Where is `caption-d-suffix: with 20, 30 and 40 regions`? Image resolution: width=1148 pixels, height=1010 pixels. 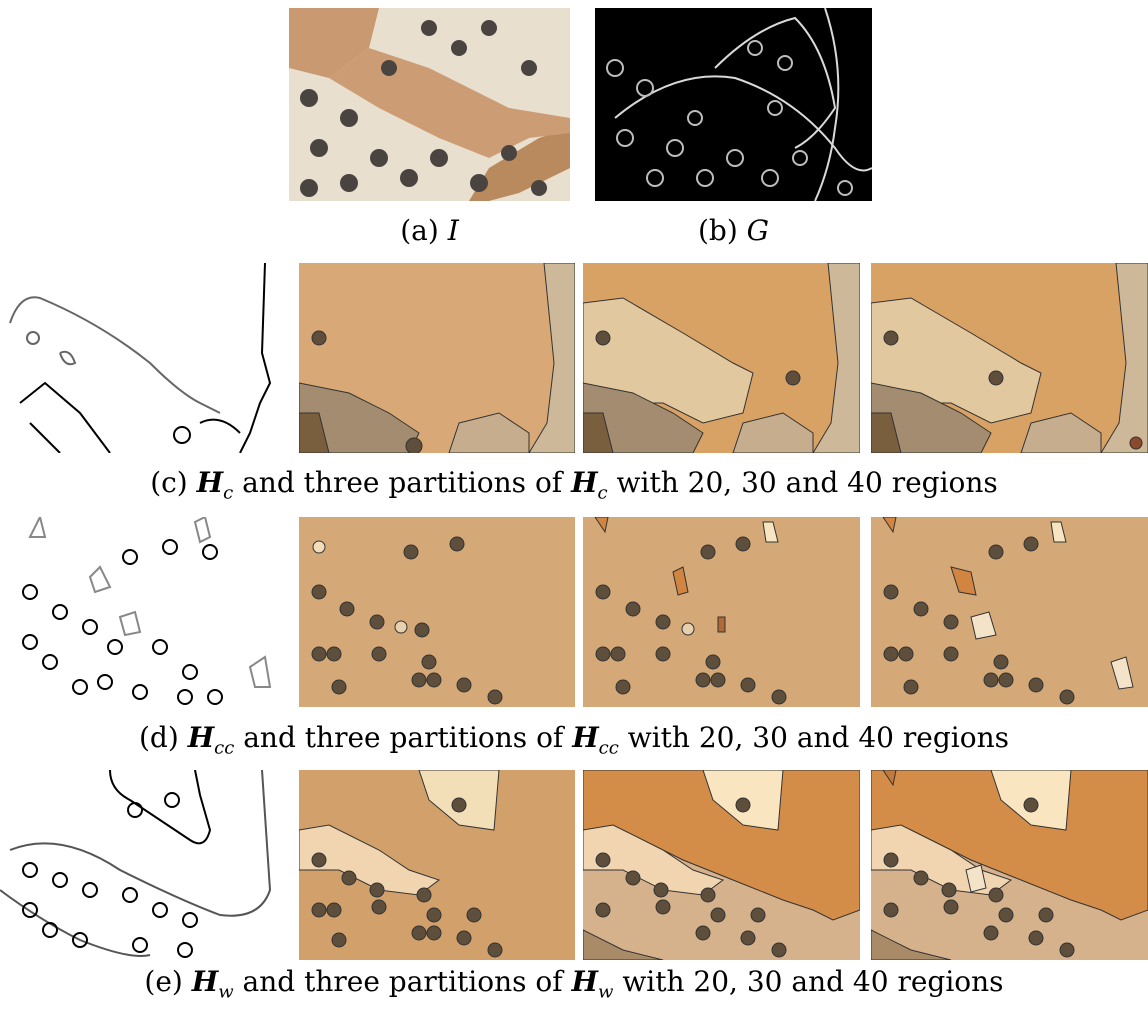
caption-d-suffix: with 20, 30 and 40 regions is located at coordinates (818, 737).